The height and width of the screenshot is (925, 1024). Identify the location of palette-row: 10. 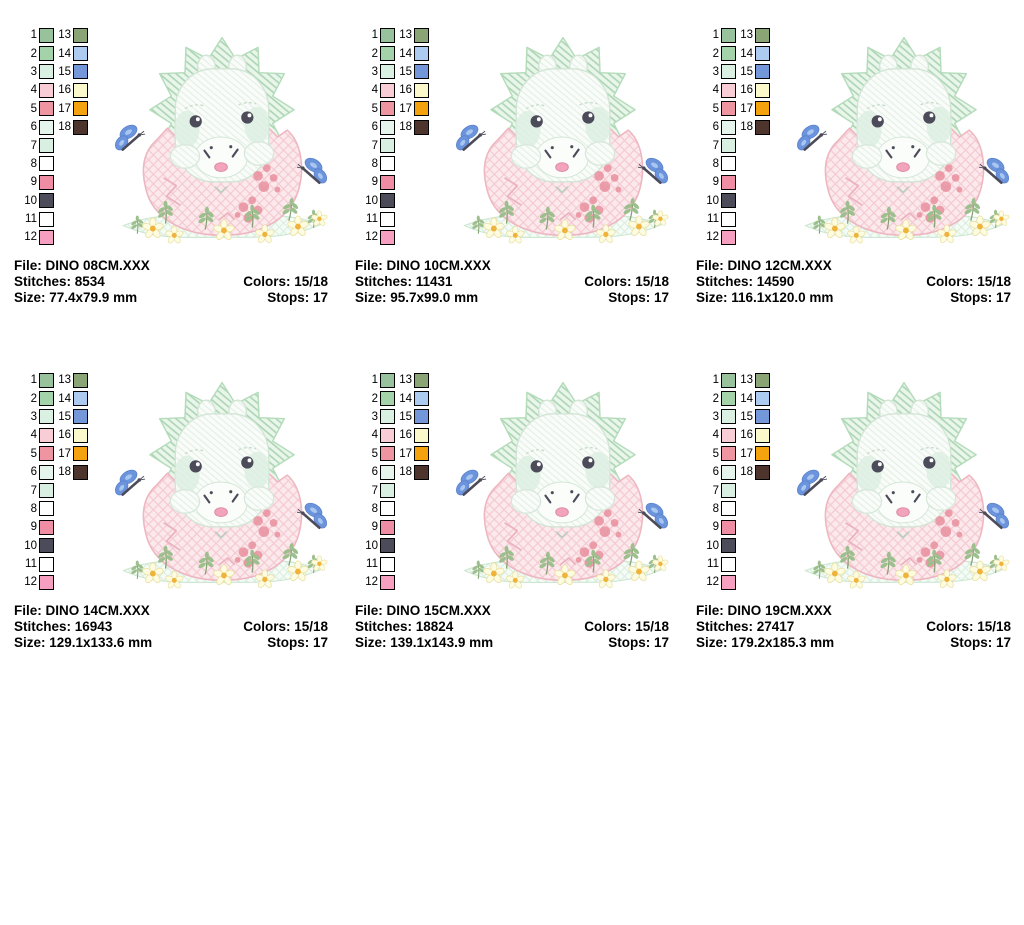
(37, 201).